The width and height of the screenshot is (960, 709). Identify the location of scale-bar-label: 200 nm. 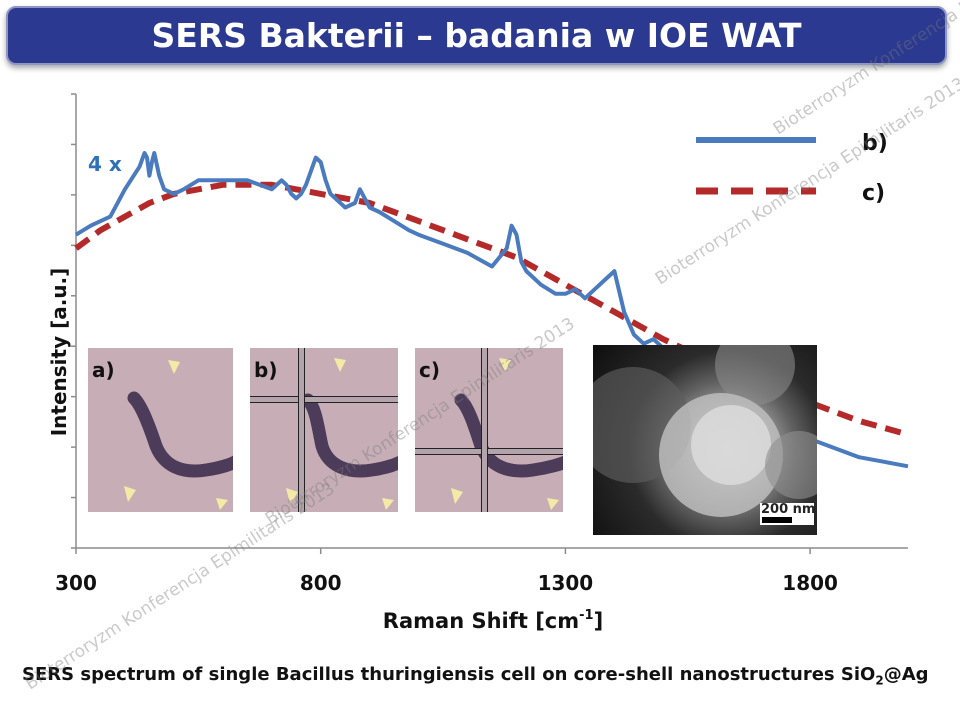
(788, 509).